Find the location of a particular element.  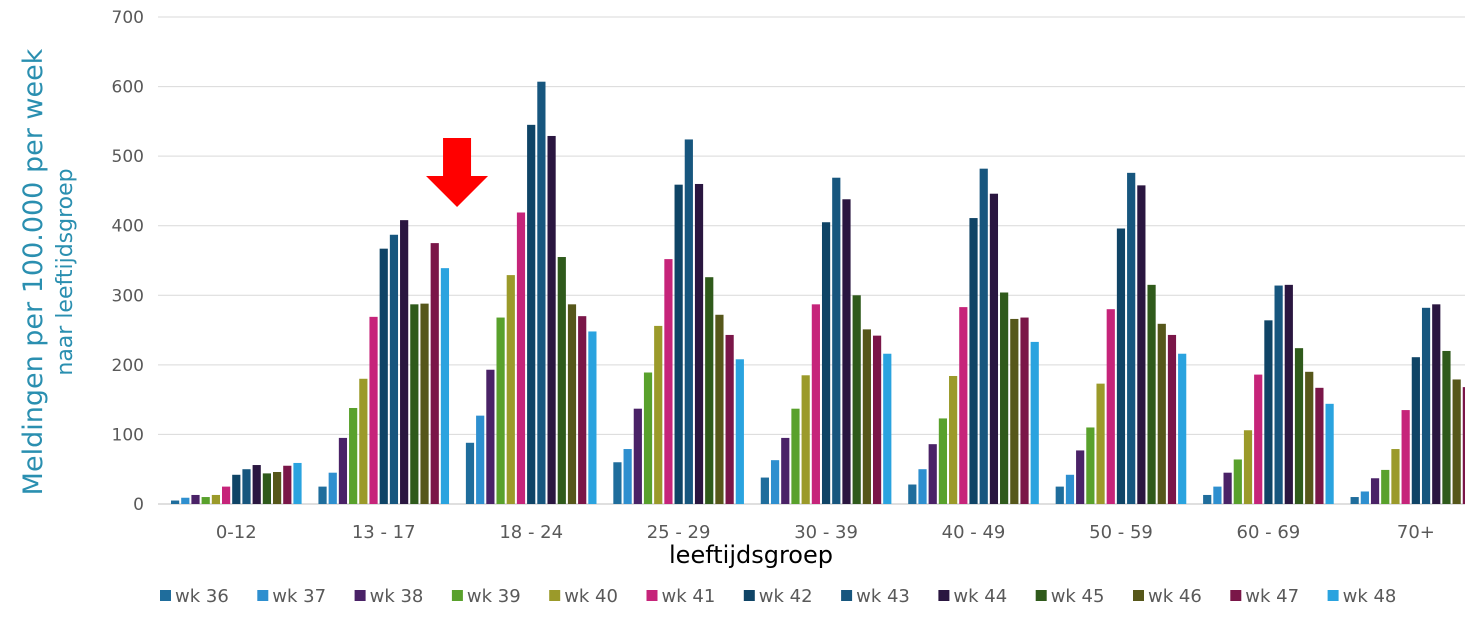

legend-label: wk 46 is located at coordinates (1175, 596).